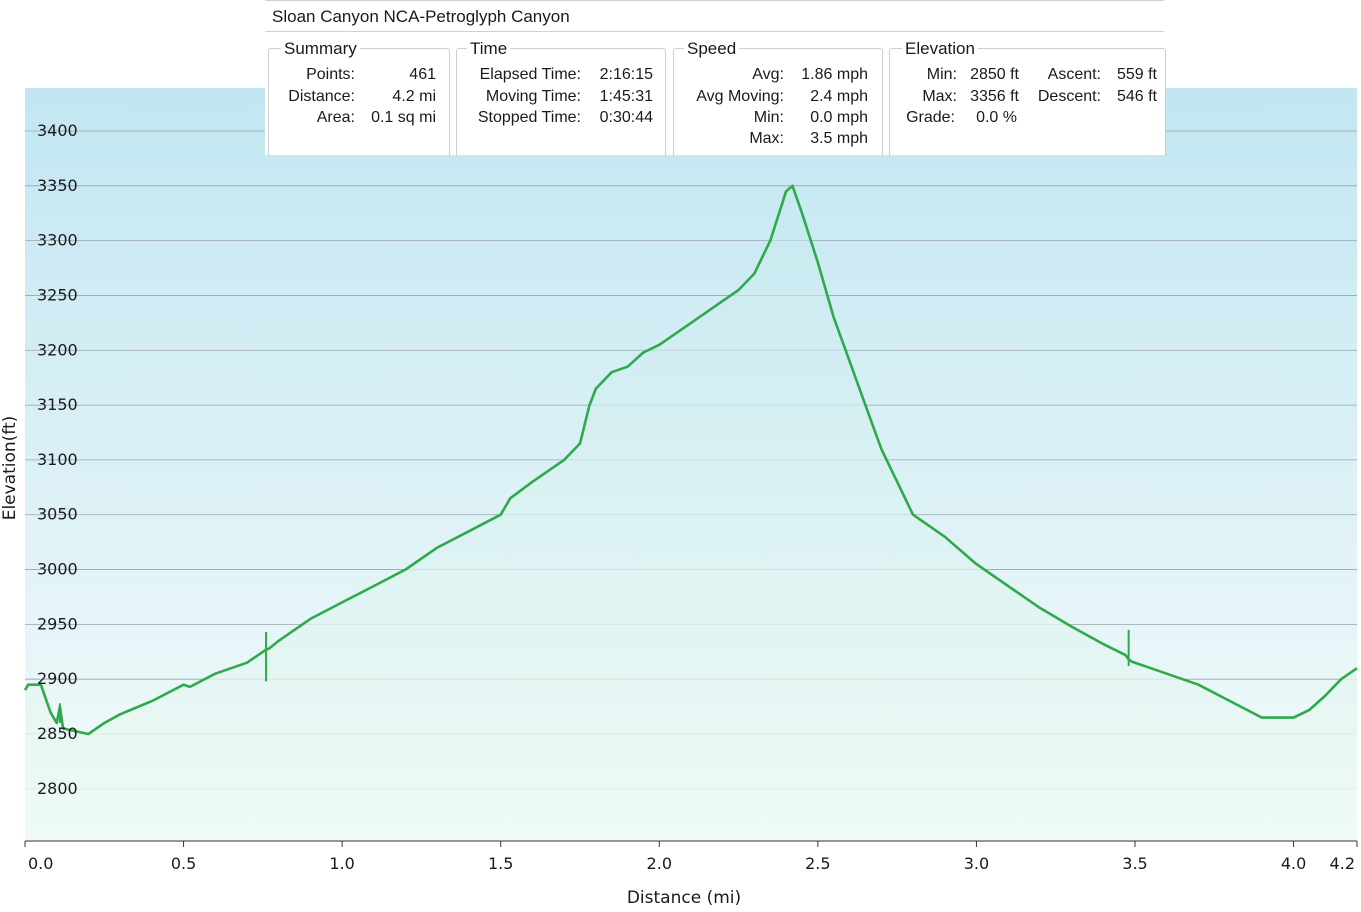  Describe the element at coordinates (330, 74) in the screenshot. I see `points-label: Points:` at that location.